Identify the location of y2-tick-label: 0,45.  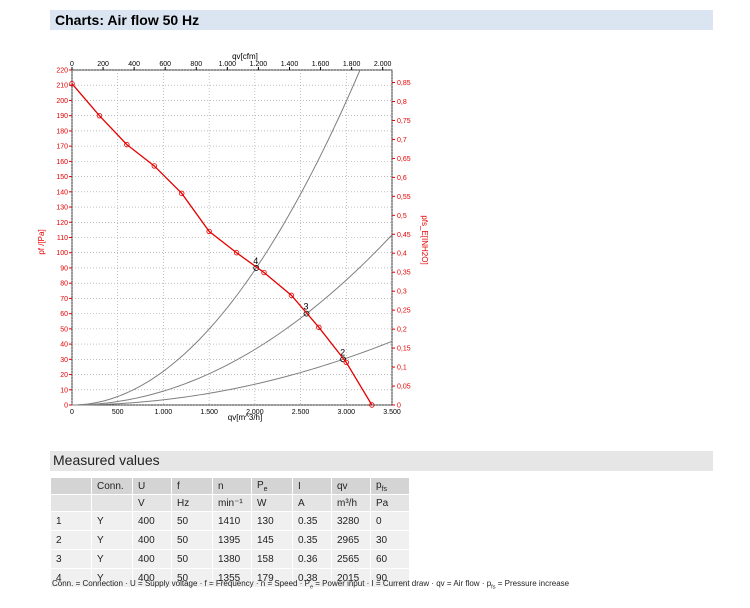
(404, 235).